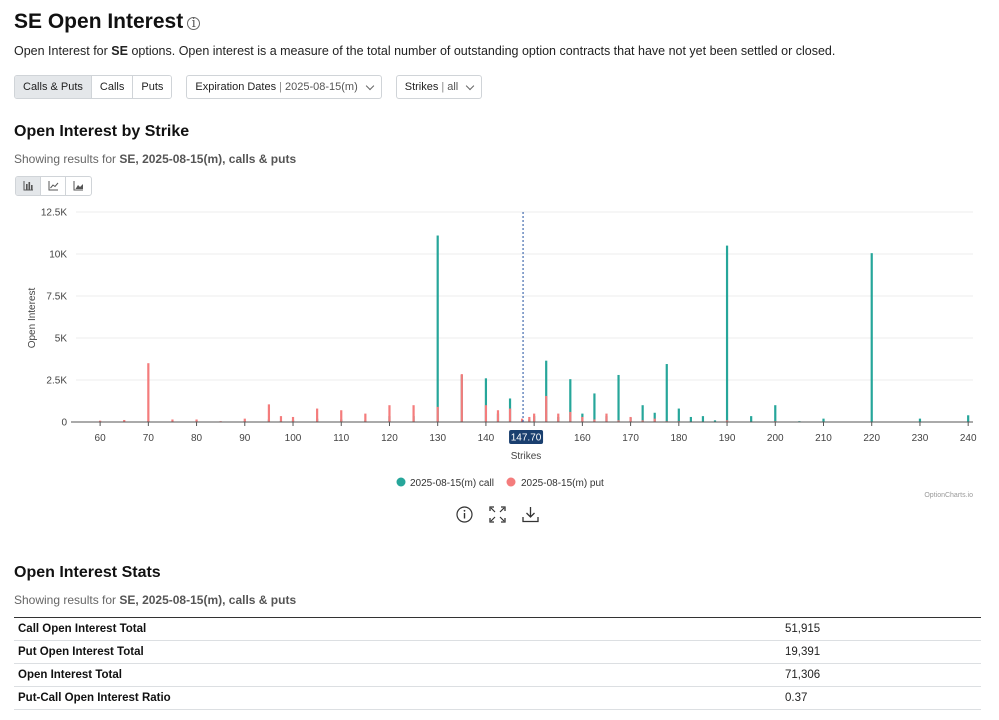  I want to click on fullscreen-button, so click(497, 514).